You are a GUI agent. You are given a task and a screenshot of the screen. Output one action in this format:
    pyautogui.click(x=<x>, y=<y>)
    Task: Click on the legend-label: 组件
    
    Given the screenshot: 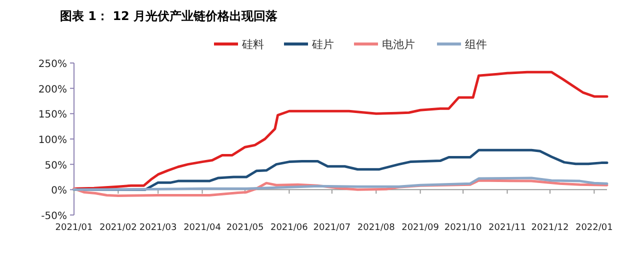 What is the action you would take?
    pyautogui.click(x=476, y=44)
    